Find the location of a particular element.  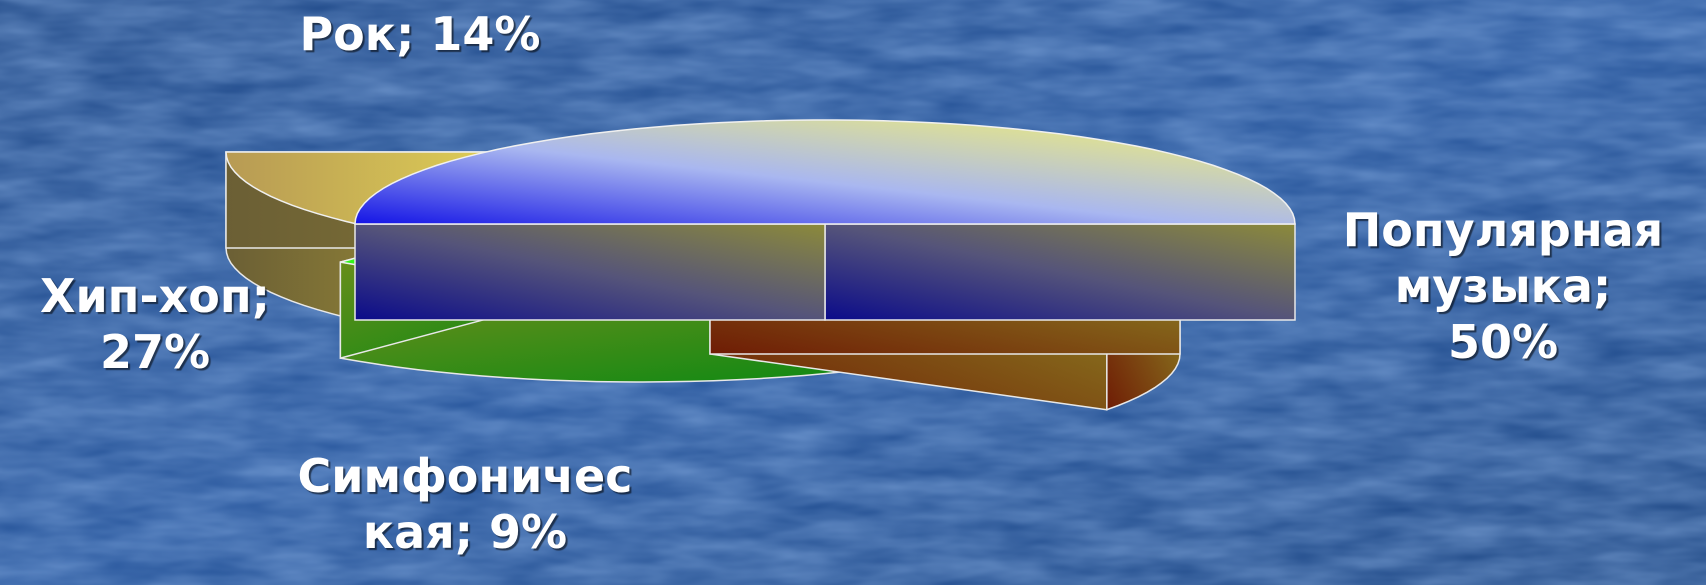

slice-label-hiphop-line-1: Хип-хоп; is located at coordinates (155, 296).